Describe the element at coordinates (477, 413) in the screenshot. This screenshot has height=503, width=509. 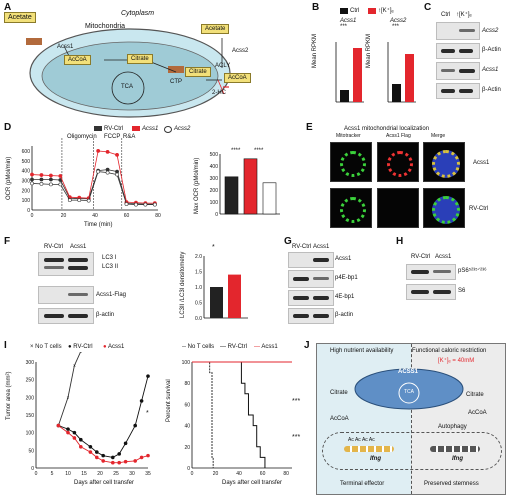
I see `j-accoa-r: AcCoA` at that location.